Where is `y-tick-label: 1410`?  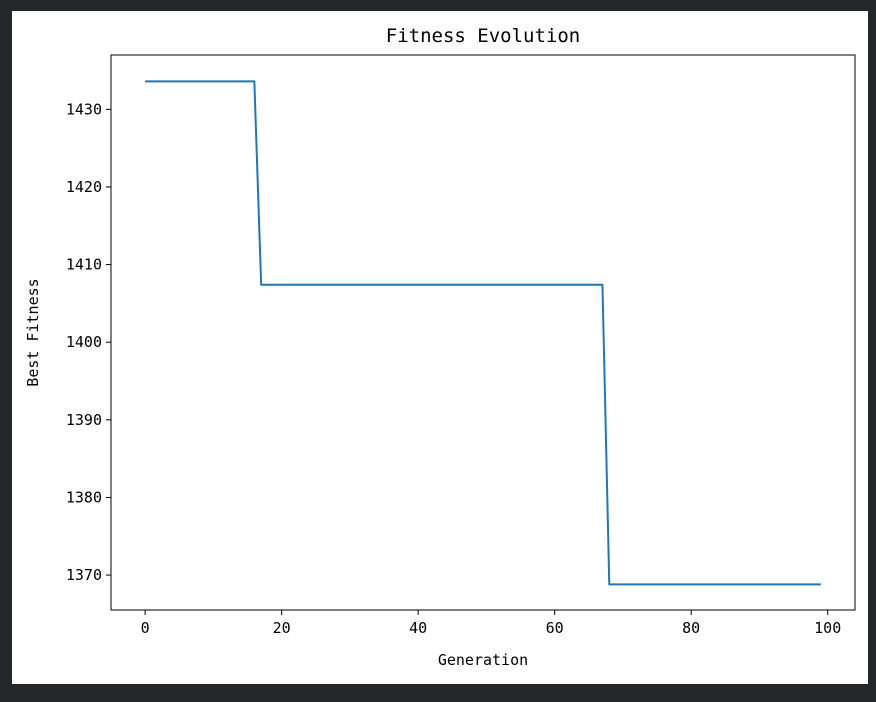 y-tick-label: 1410 is located at coordinates (84, 265).